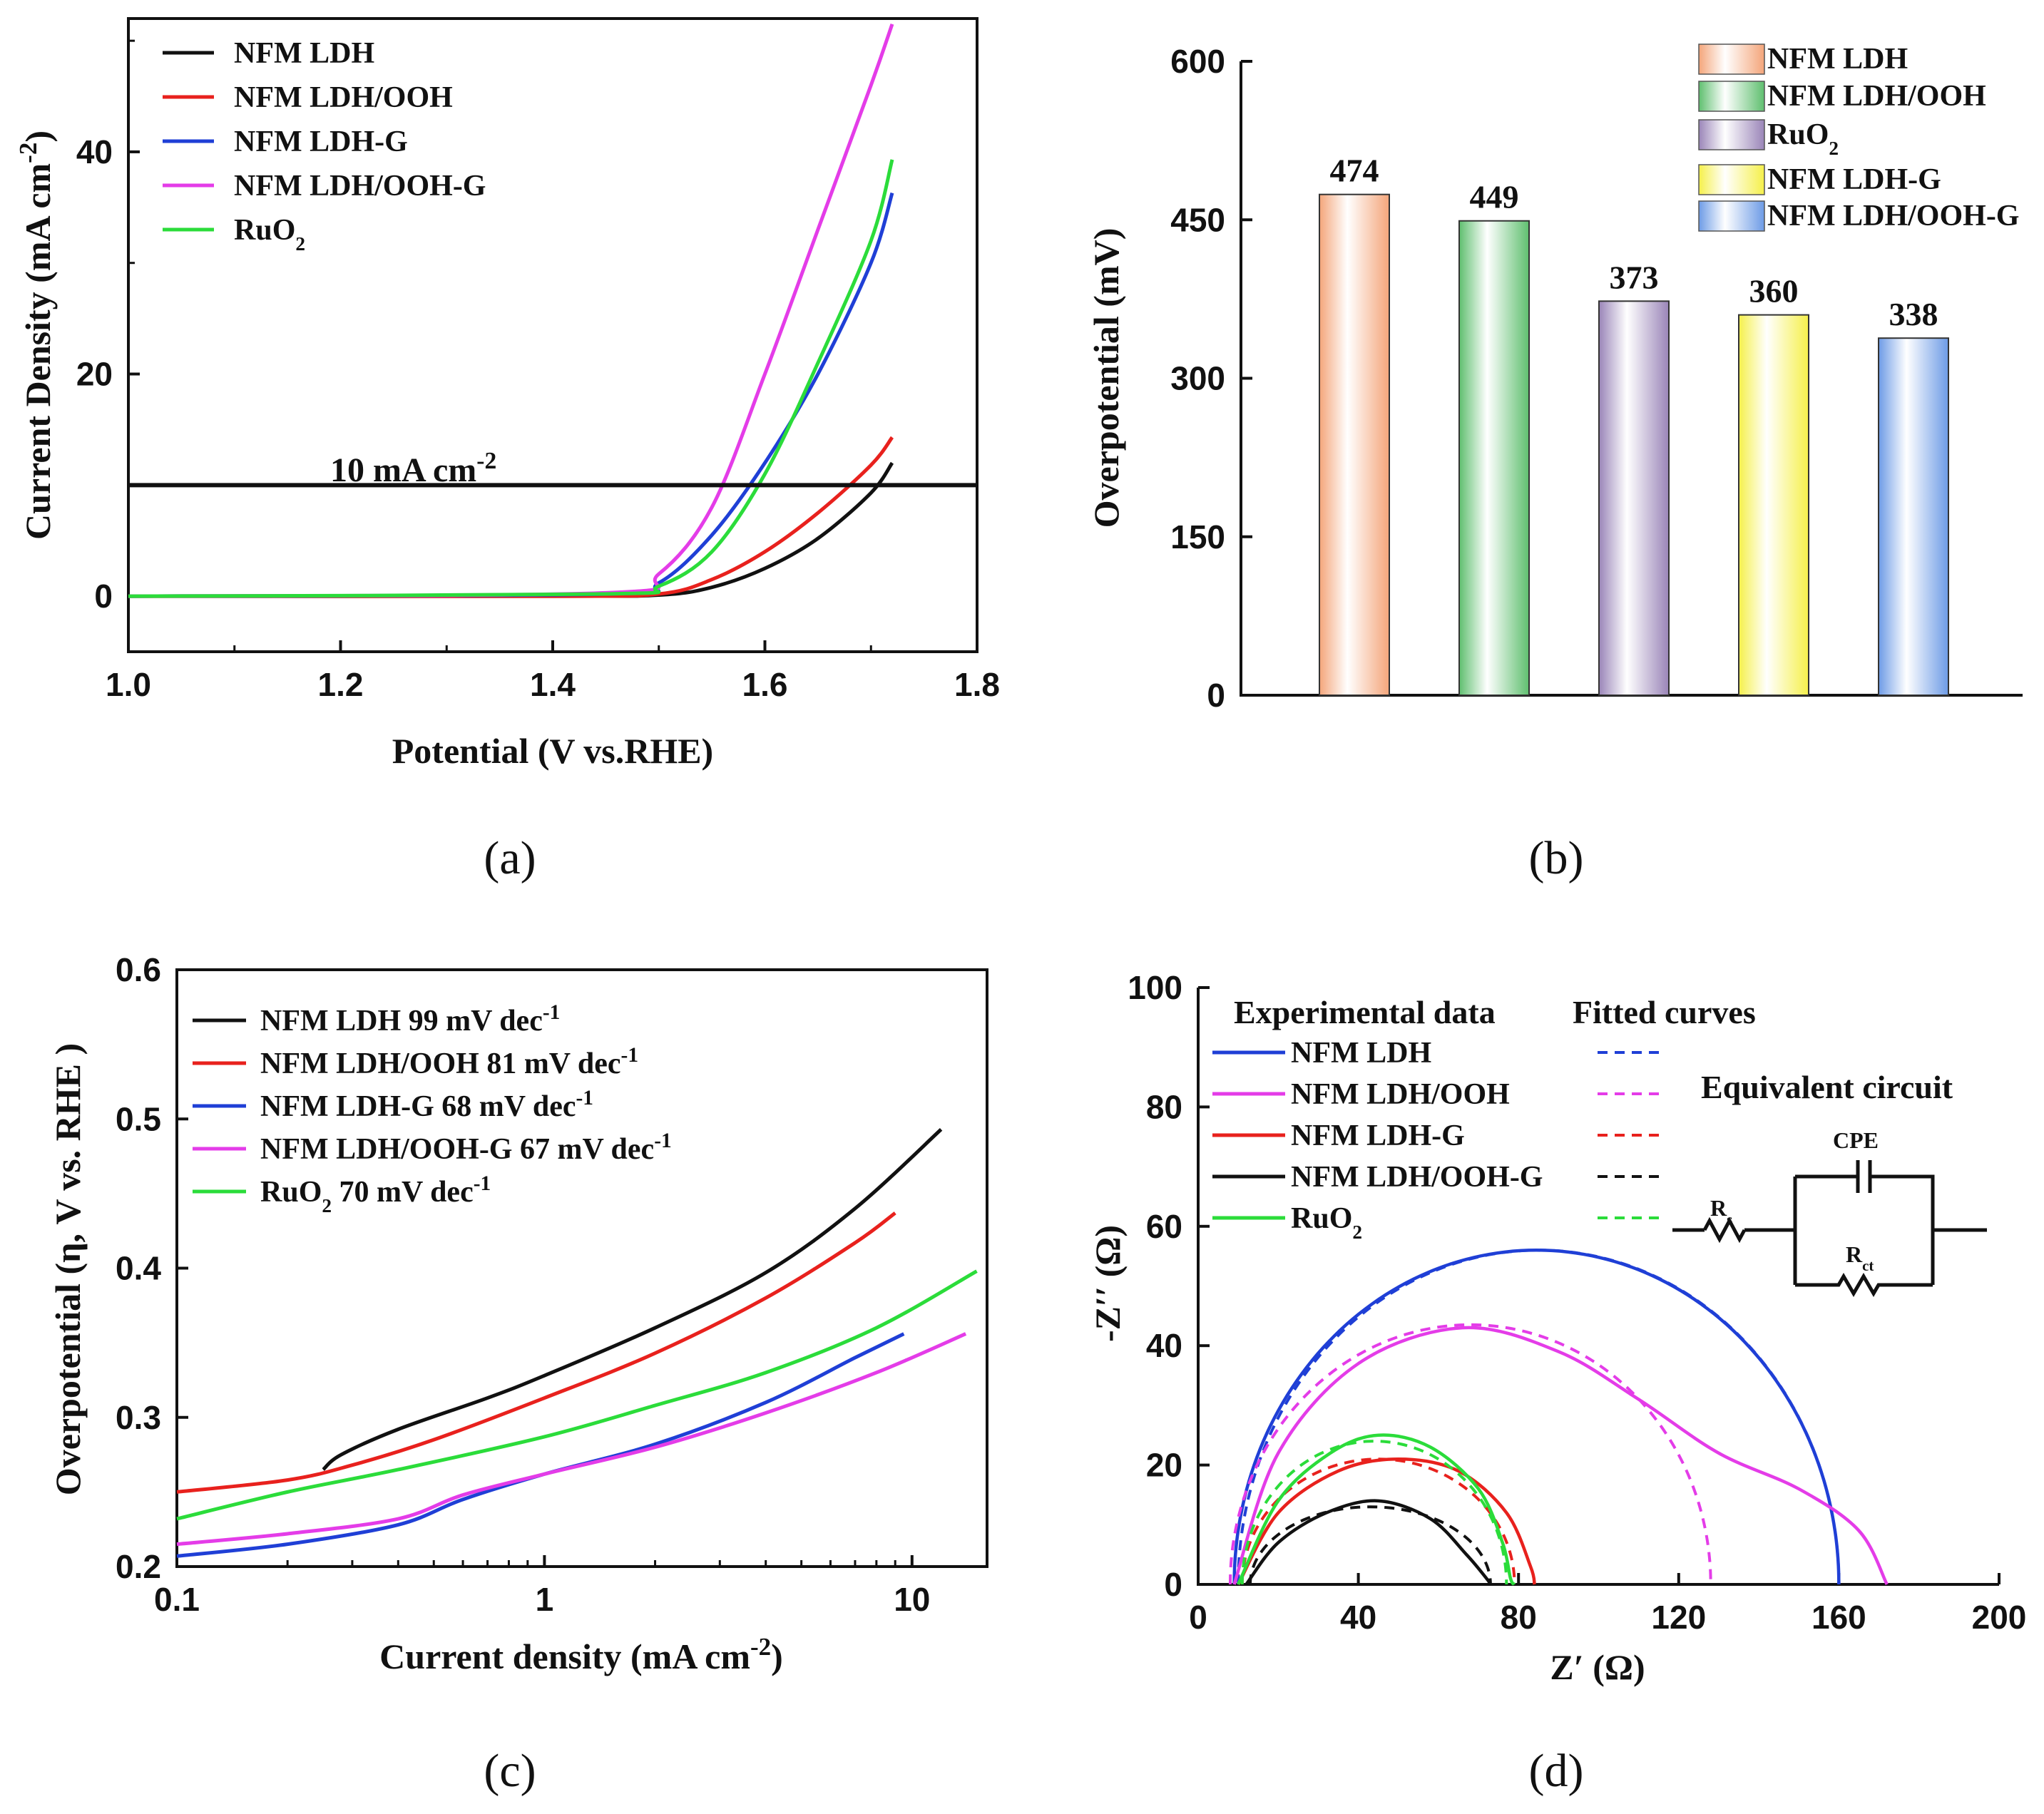 This screenshot has height=1814, width=2044. Describe the element at coordinates (1902, 1229) in the screenshot. I see `circuit-cpe-wire-right` at that location.